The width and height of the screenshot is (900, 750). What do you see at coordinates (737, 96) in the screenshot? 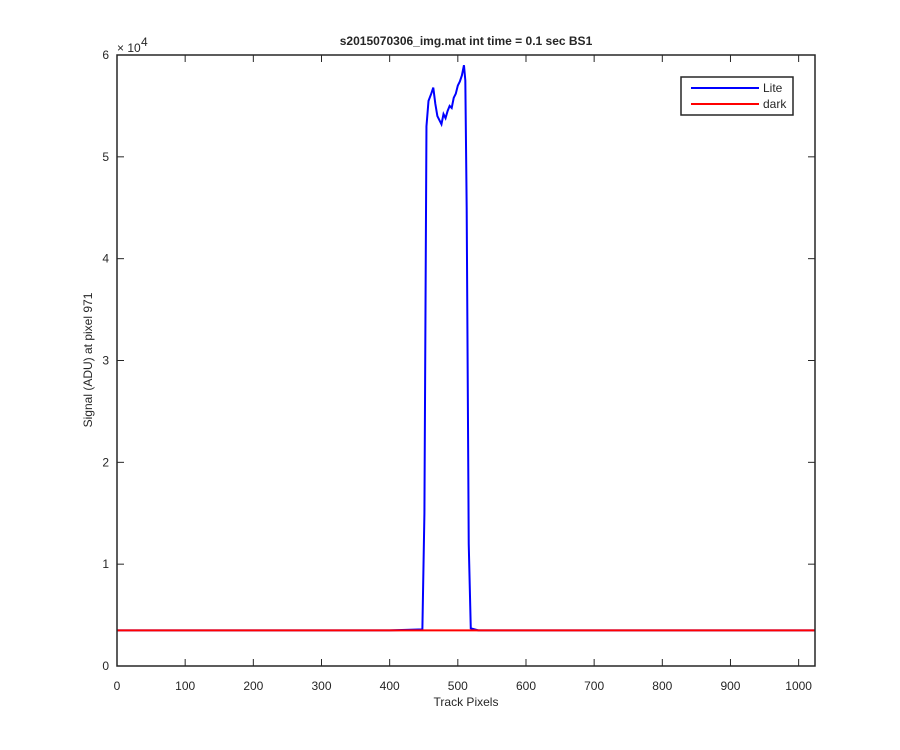
I see `legend-box` at bounding box center [737, 96].